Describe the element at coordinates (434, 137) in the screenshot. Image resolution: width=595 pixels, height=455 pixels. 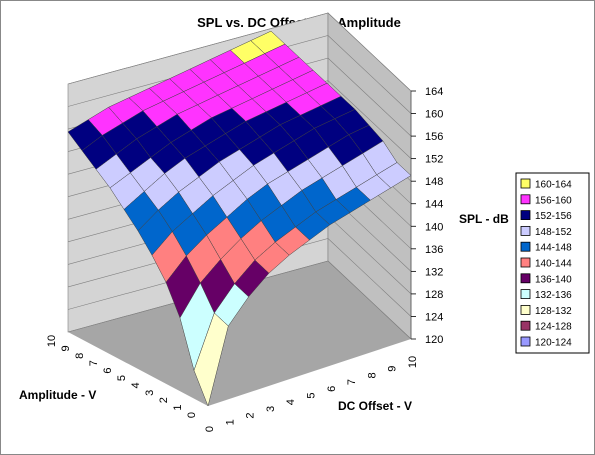
I see `z-tick-label: 156` at that location.